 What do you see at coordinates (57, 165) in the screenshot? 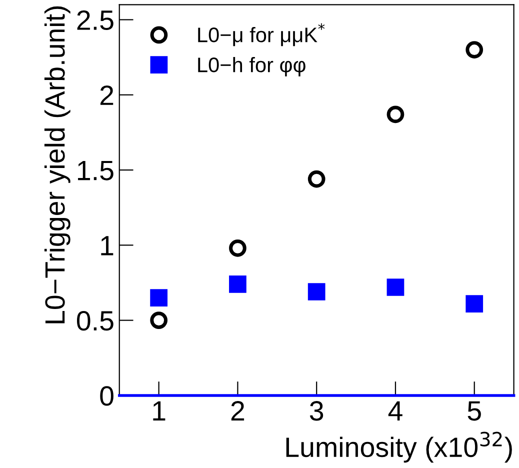
I see `y-axis-title: L0−Trigger yield (Arb.unit)` at bounding box center [57, 165].